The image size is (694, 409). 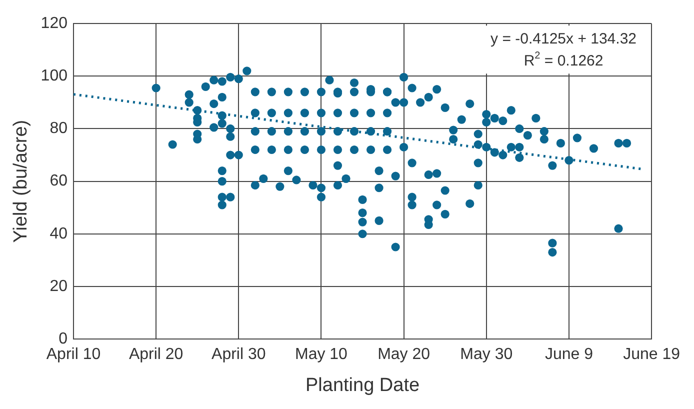 I want to click on x-tick-label: June 19, so click(x=651, y=355).